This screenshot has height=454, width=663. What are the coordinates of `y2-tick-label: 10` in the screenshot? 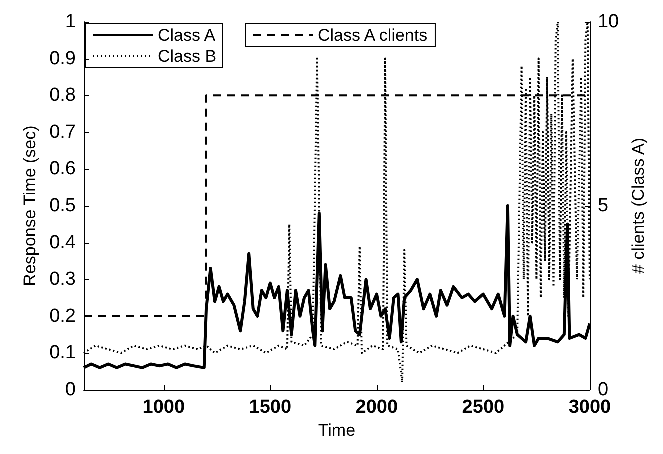 It's located at (609, 22).